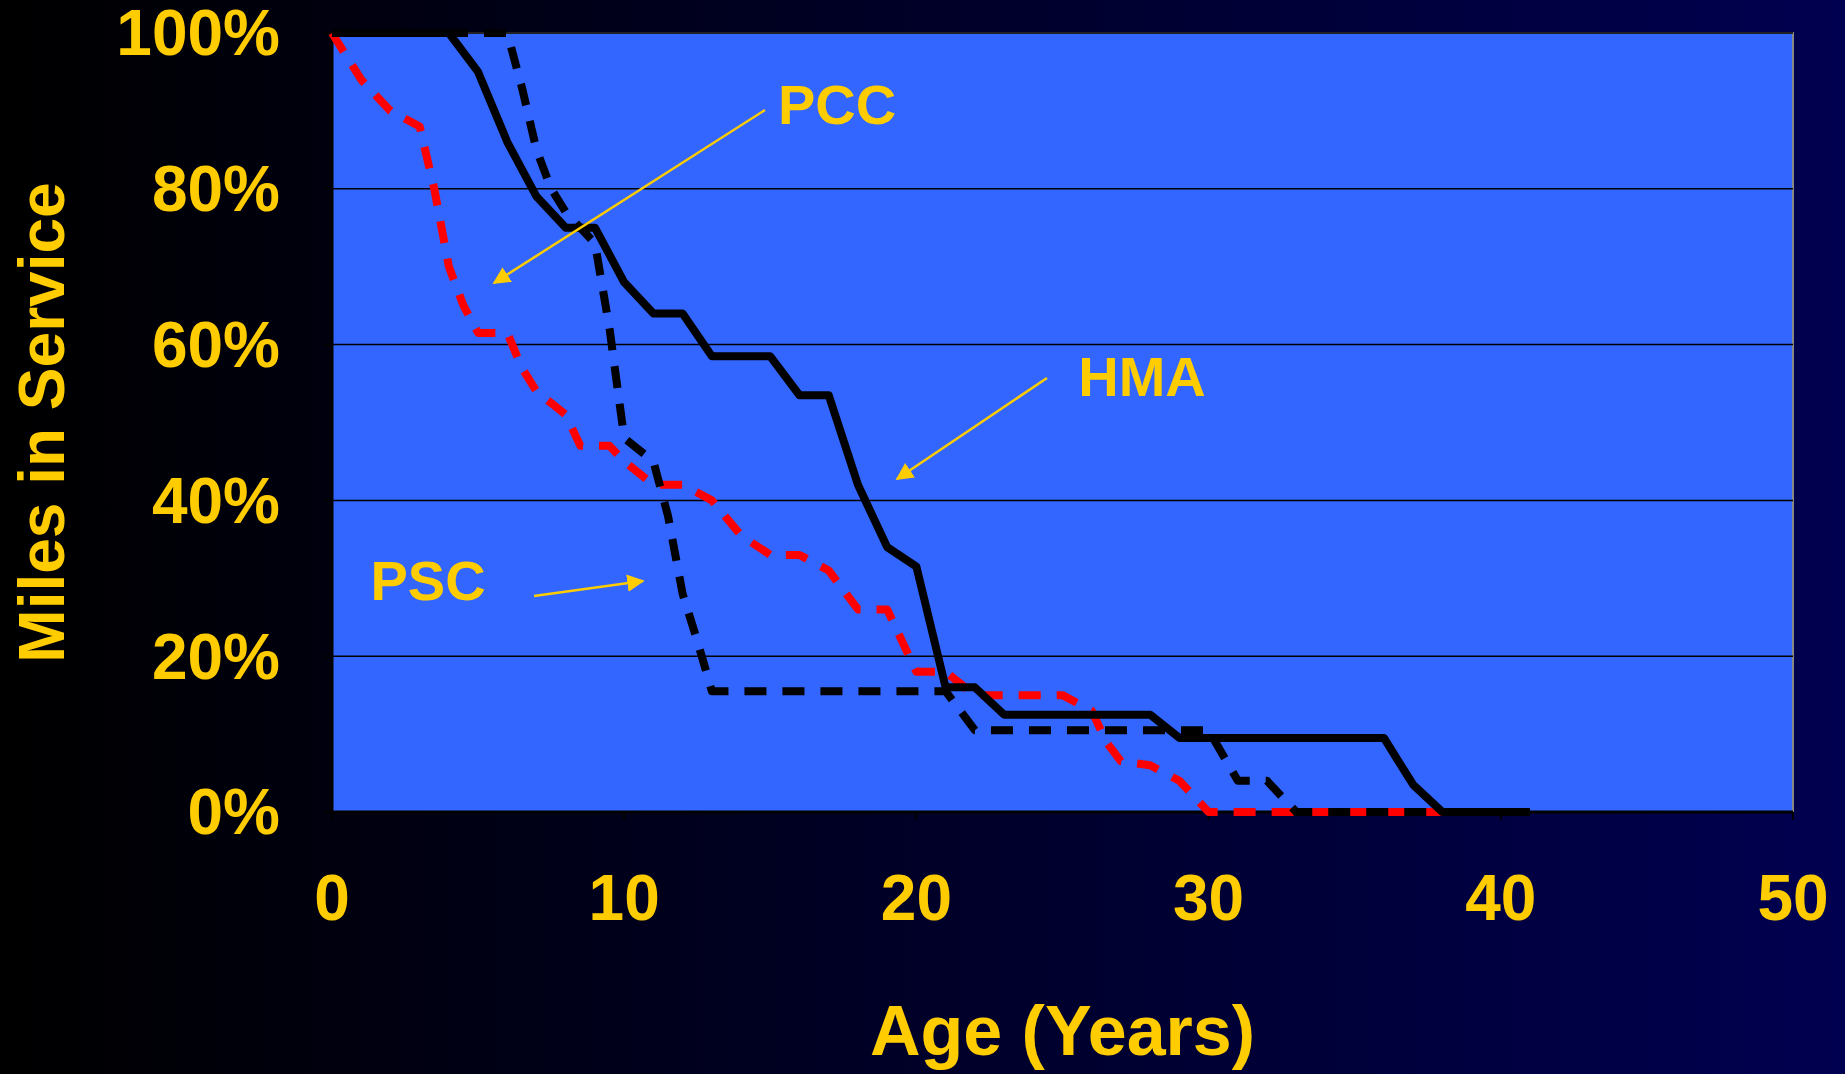  What do you see at coordinates (215, 500) in the screenshot?
I see `y-tick-label: 40%` at bounding box center [215, 500].